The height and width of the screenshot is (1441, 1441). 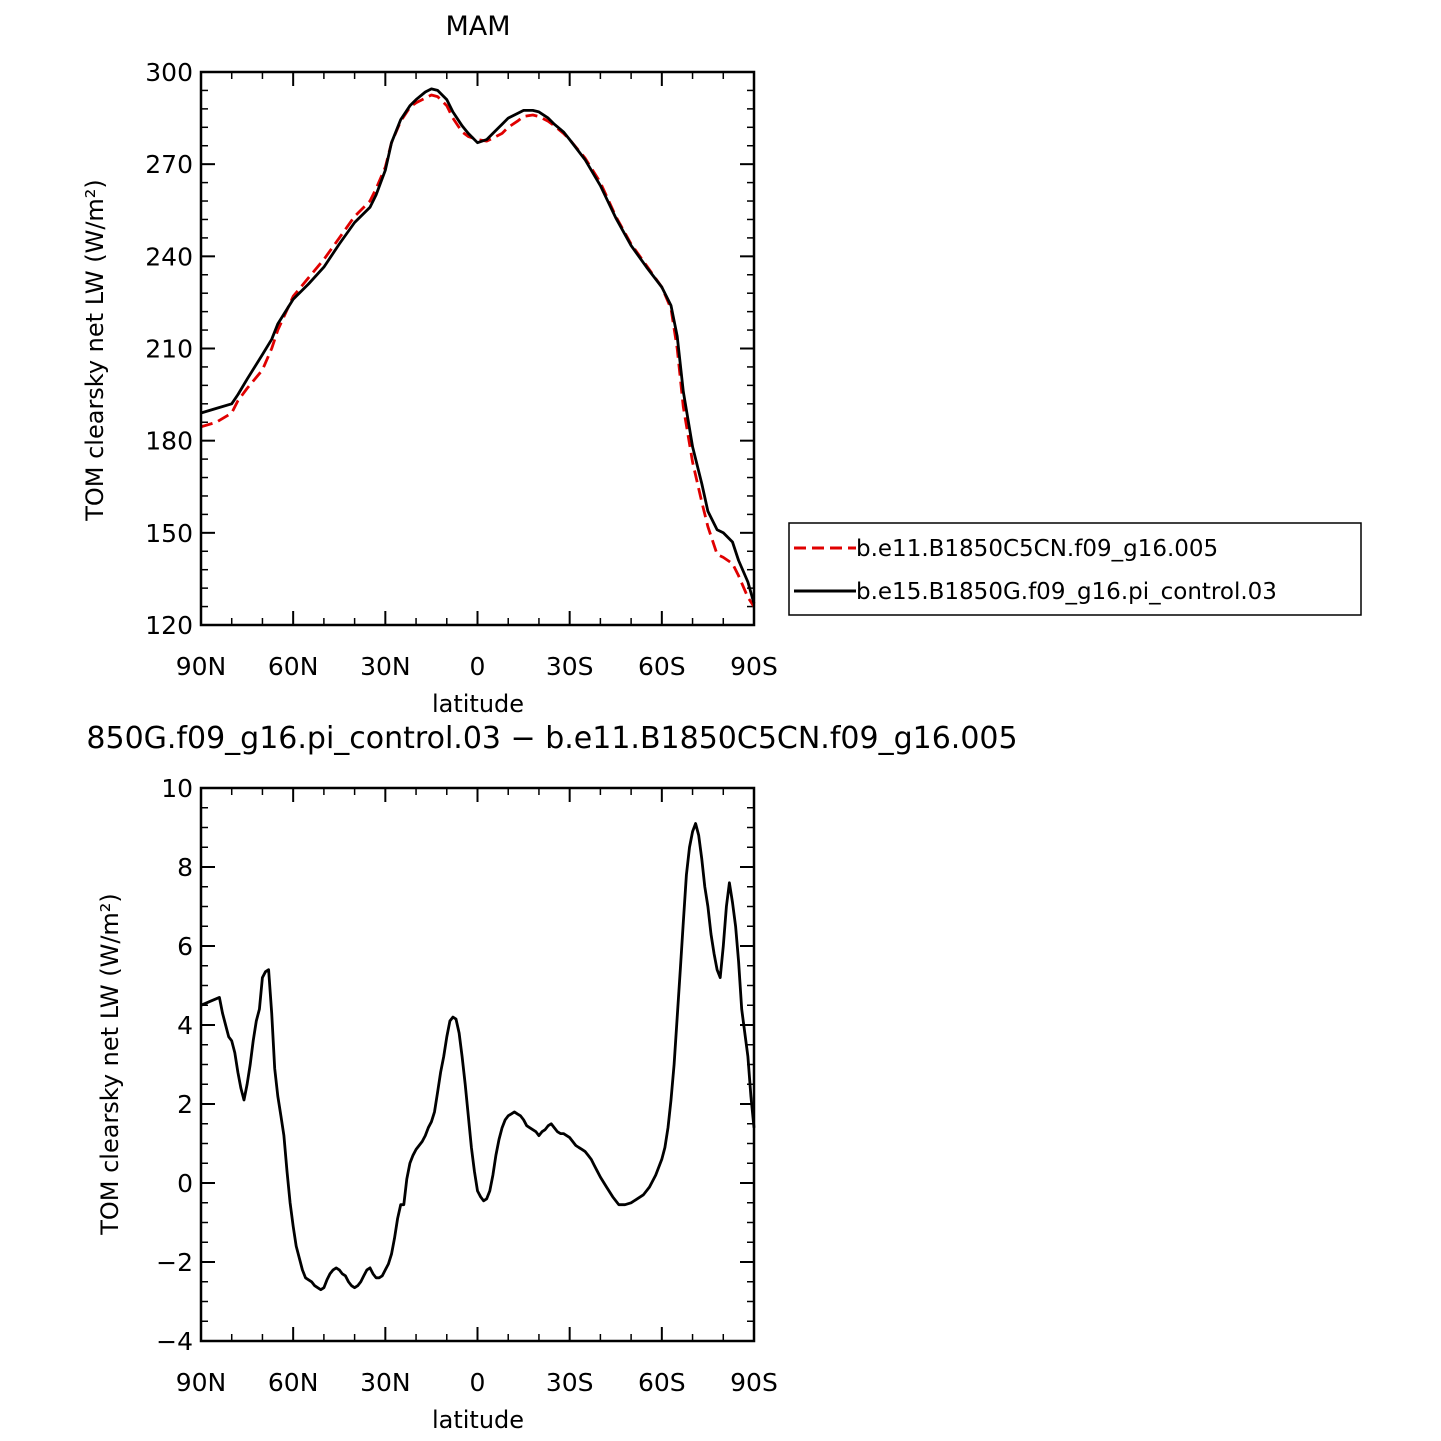 I want to click on legend-box, so click(x=1075, y=569).